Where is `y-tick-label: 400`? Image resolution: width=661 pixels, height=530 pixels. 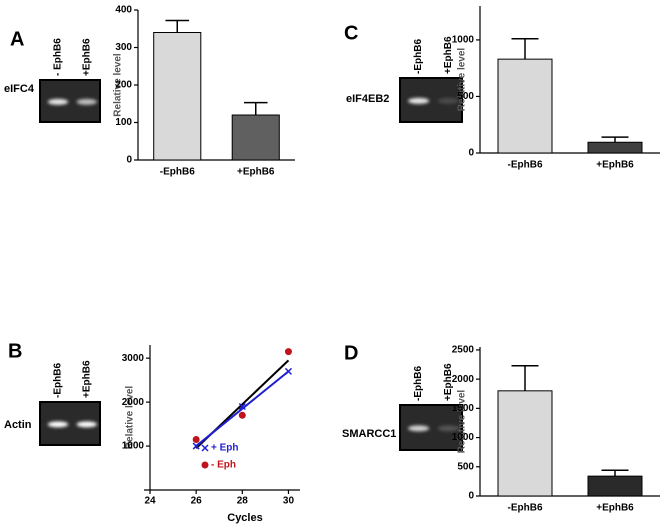 y-tick-label: 400 is located at coordinates (123, 10).